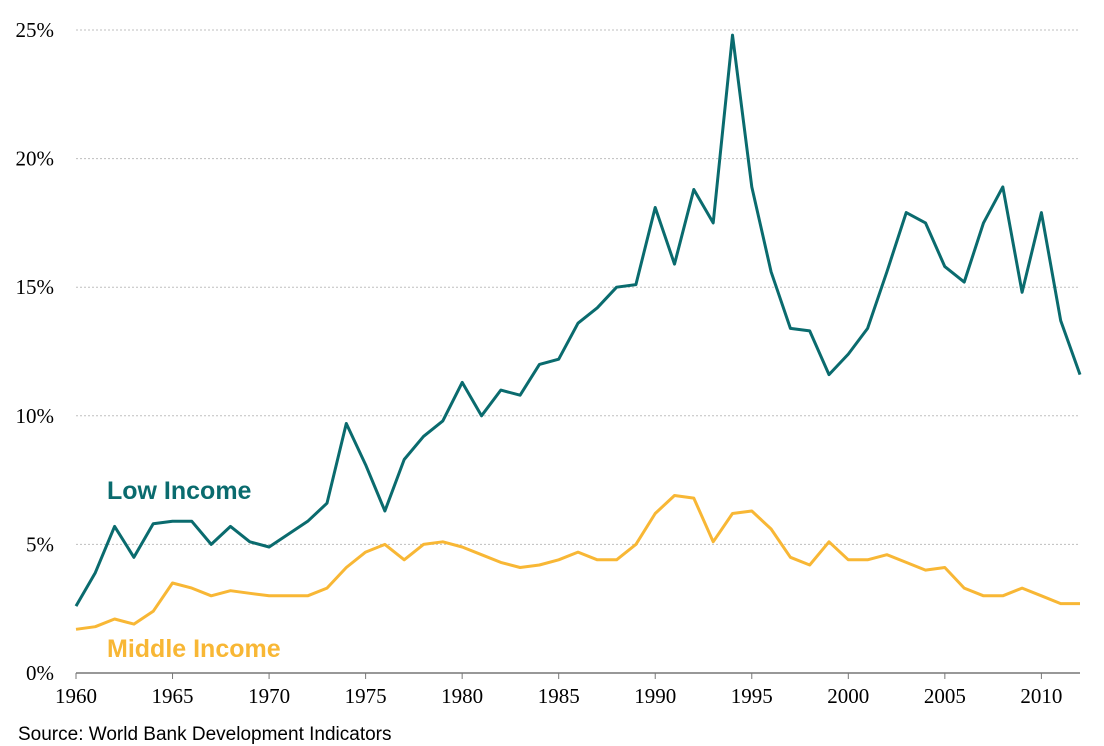 The image size is (1104, 746). Describe the element at coordinates (848, 696) in the screenshot. I see `x-tick-label: 2000` at that location.